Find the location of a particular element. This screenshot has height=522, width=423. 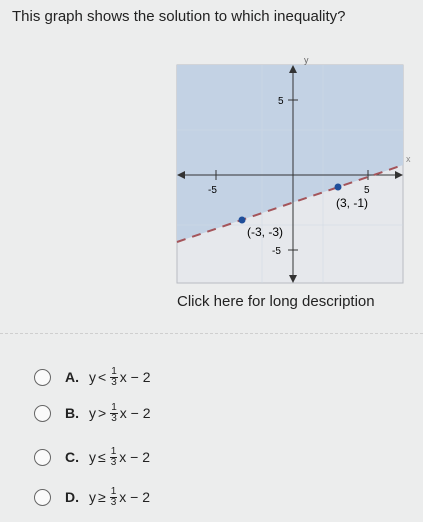

symbol: < is located at coordinates (102, 377).